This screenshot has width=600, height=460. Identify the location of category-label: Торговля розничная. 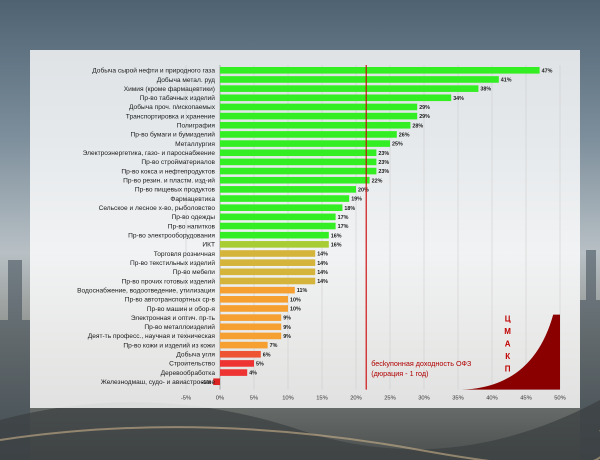
(185, 254).